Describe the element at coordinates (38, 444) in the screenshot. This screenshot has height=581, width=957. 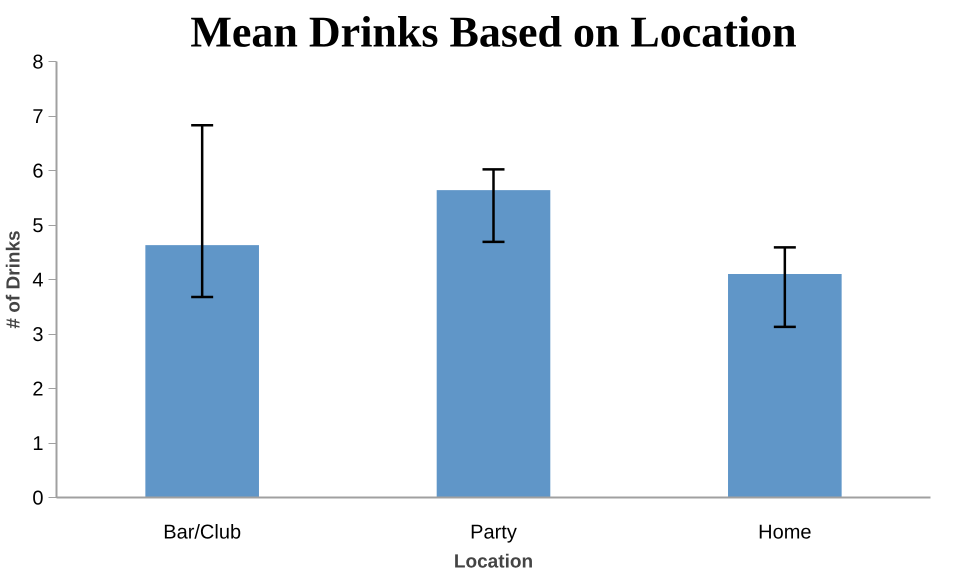
I see `y-tick-label: 1` at that location.